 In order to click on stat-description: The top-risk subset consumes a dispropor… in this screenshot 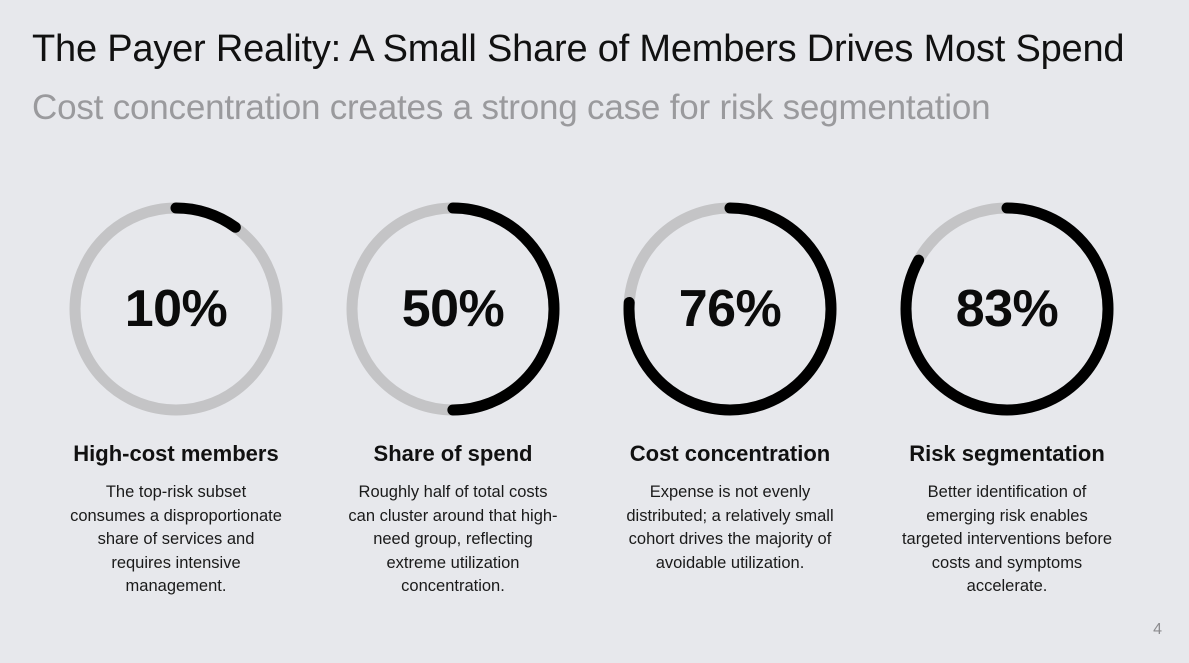, I will do `click(176, 539)`.